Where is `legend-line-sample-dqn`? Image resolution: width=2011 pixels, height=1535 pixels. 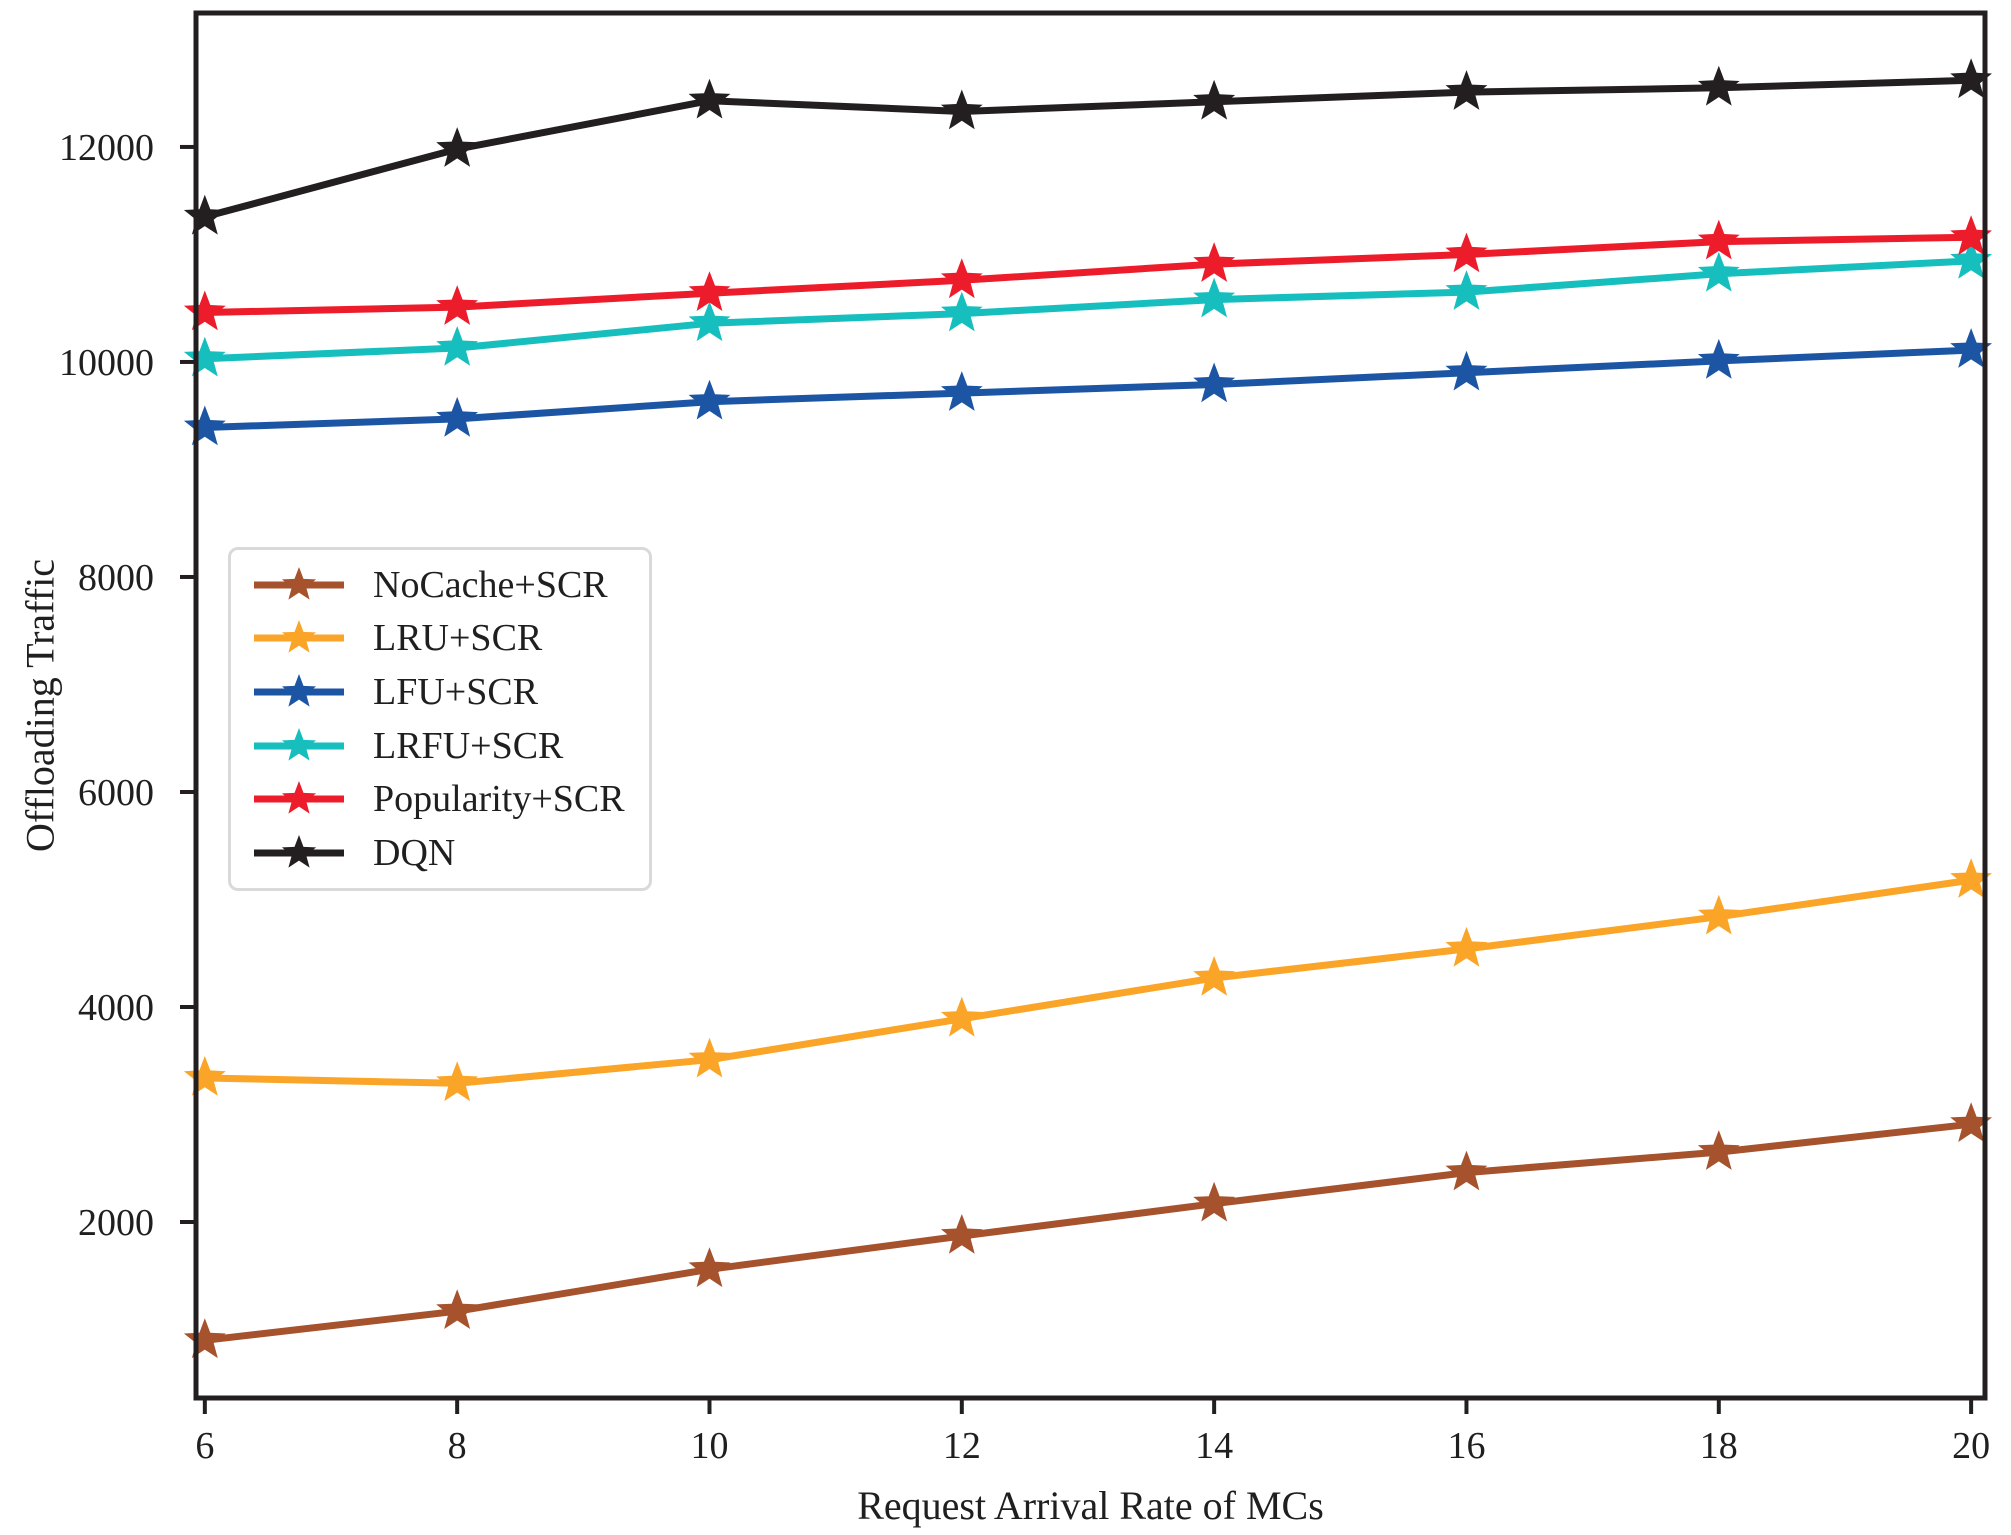 legend-line-sample-dqn is located at coordinates (299, 851).